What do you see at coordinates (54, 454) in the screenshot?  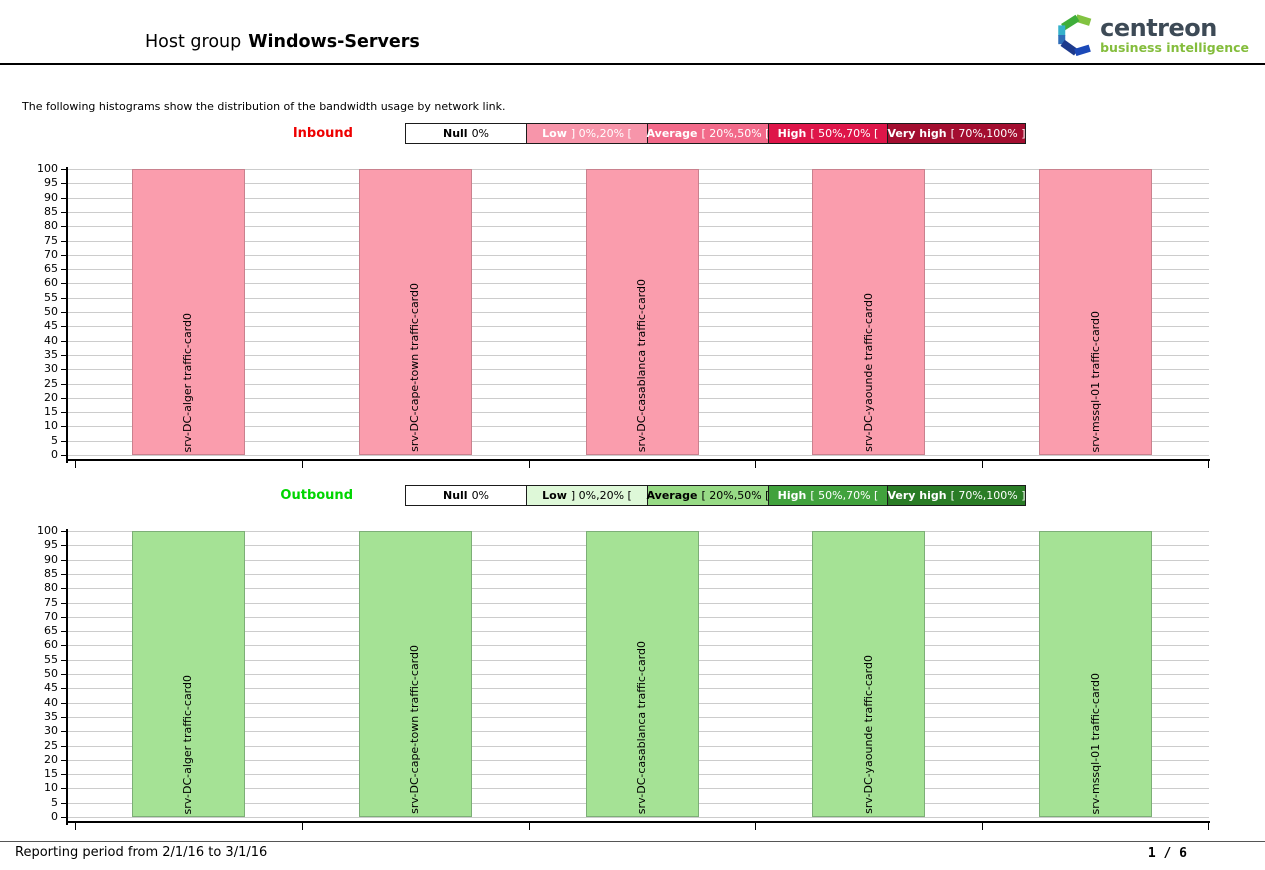 I see `y-axis-label: 0` at bounding box center [54, 454].